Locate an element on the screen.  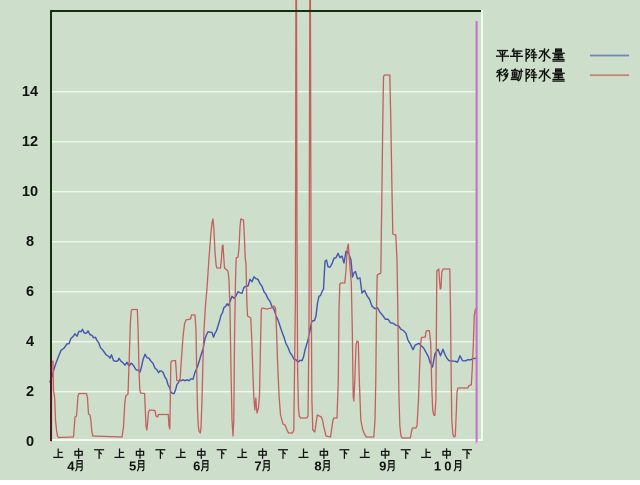
svg-text: 7 is located at coordinates (257, 466).